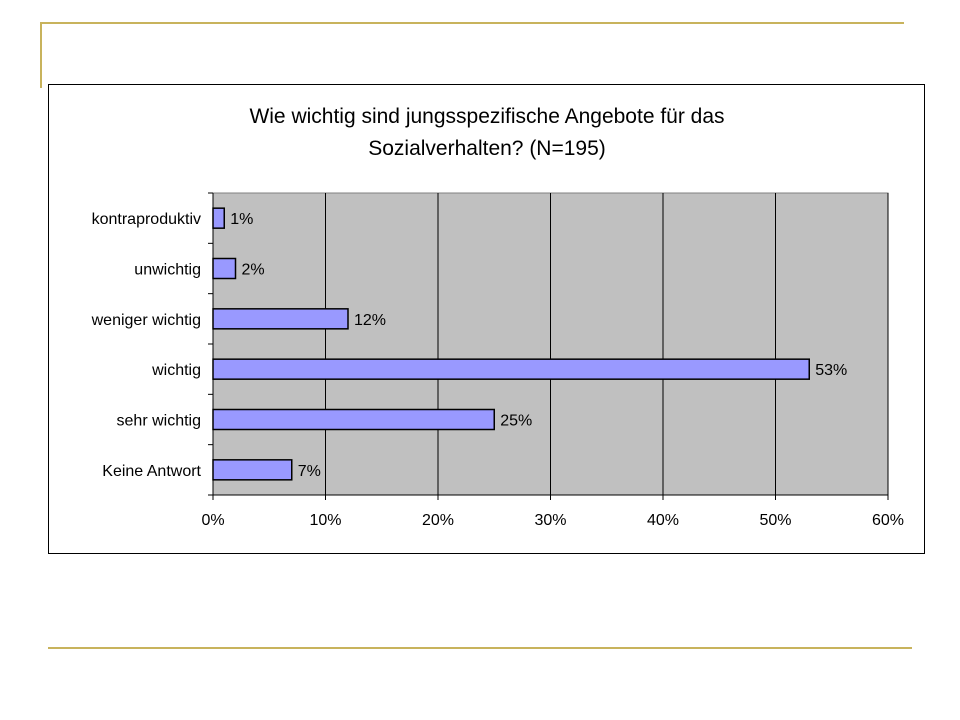 The image size is (960, 720). Describe the element at coordinates (480, 648) in the screenshot. I see `bottom-decor-line` at that location.